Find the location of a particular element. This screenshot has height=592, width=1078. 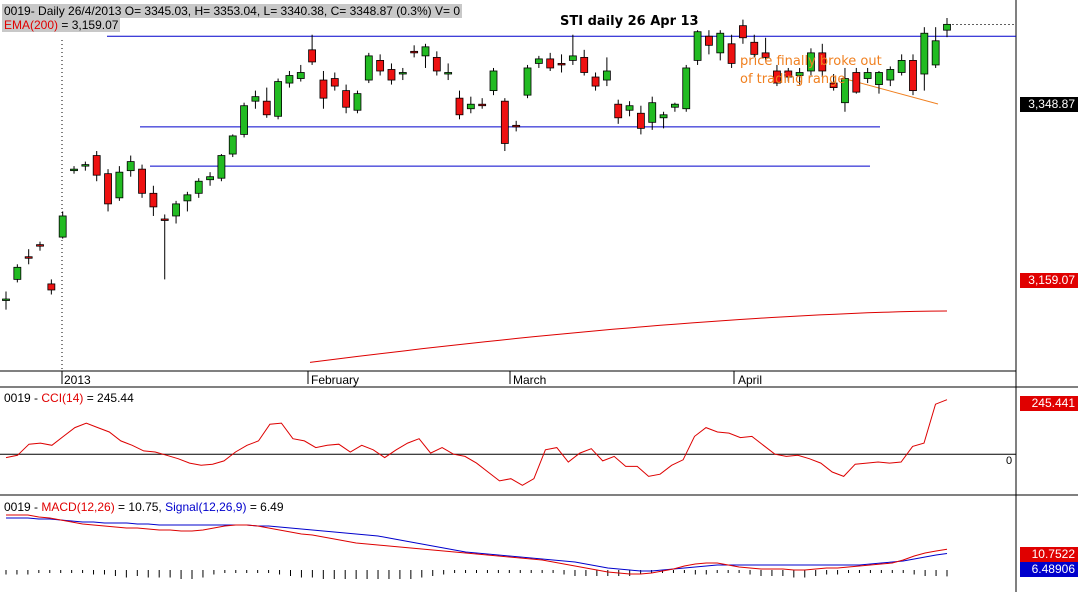

macd-value: = 10.75, is located at coordinates (140, 507).